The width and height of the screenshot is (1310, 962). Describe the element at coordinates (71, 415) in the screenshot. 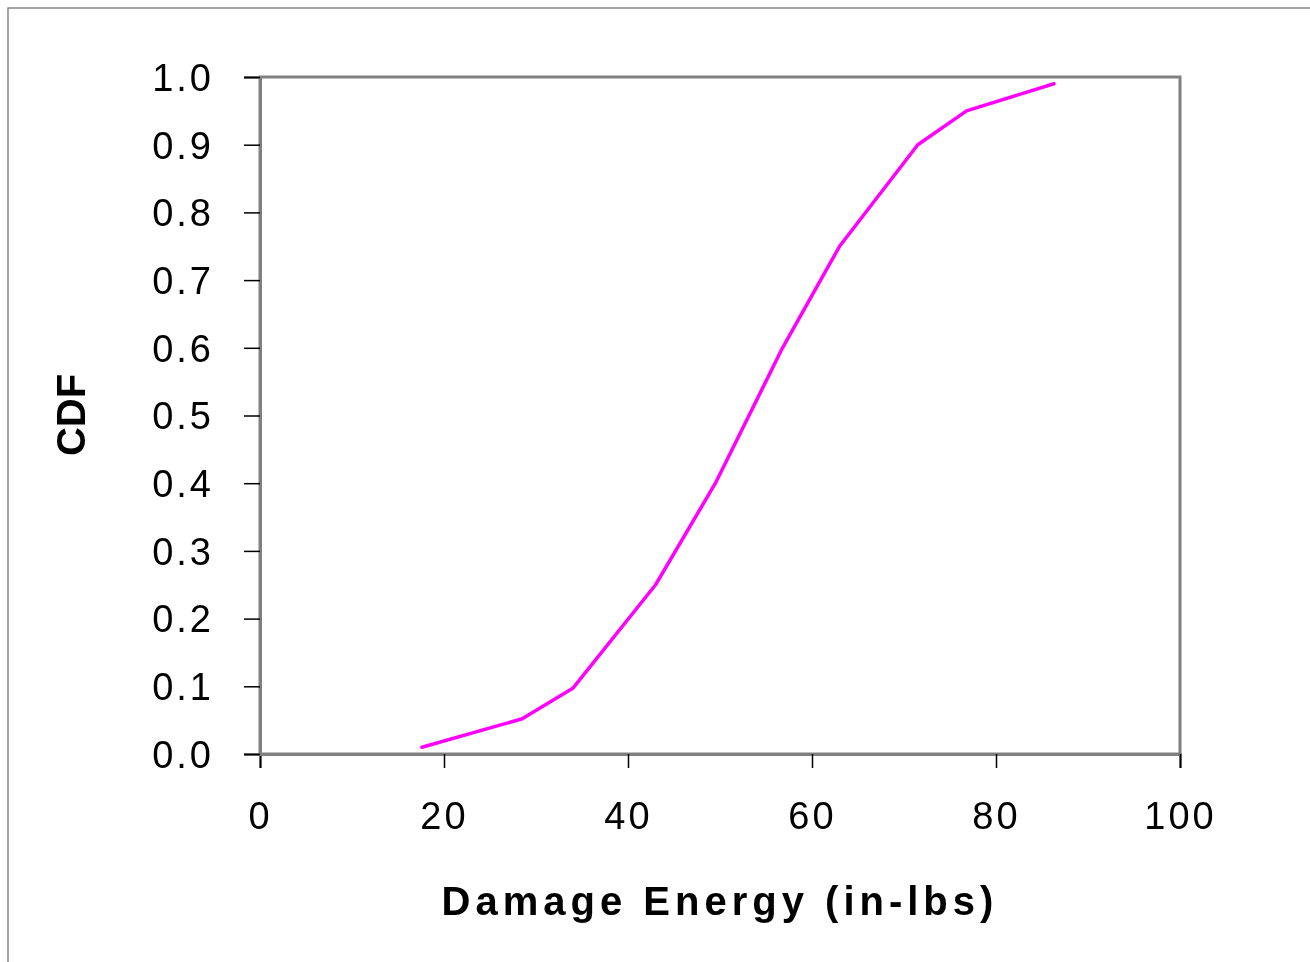

I see `y-axis-title: CDF` at that location.